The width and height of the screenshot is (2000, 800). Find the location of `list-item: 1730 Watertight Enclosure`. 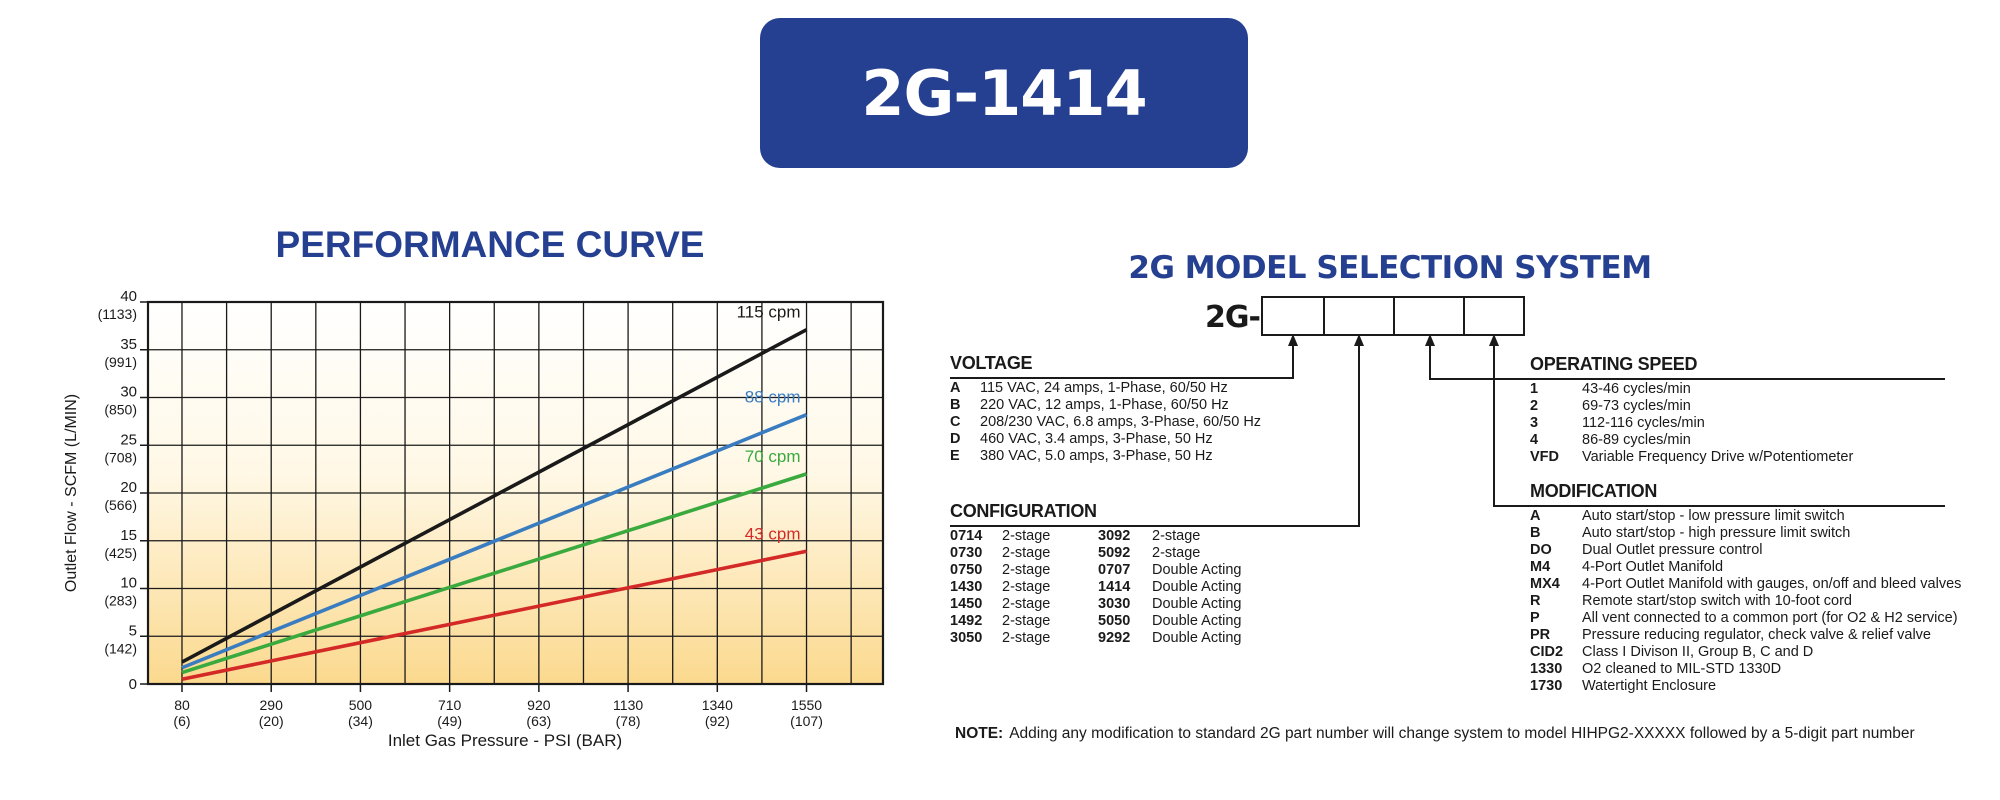

list-item: 1730 Watertight Enclosure is located at coordinates (1745, 686).